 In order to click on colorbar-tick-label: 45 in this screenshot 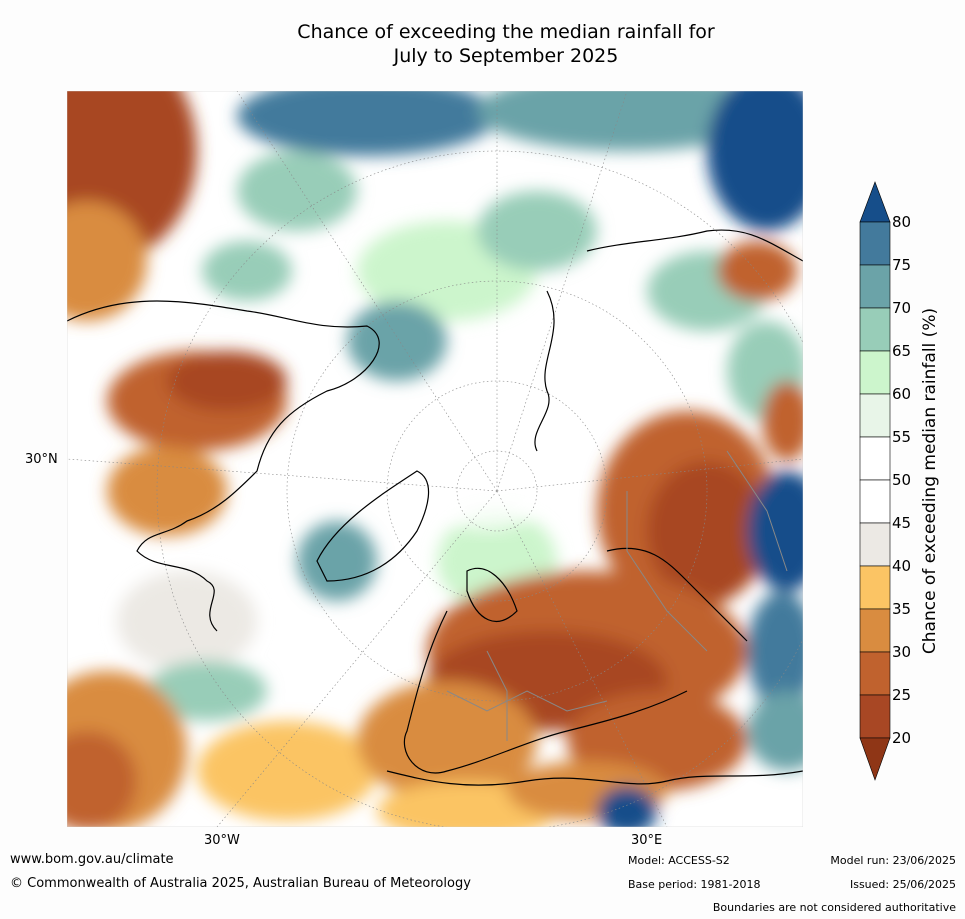, I will do `click(902, 523)`.